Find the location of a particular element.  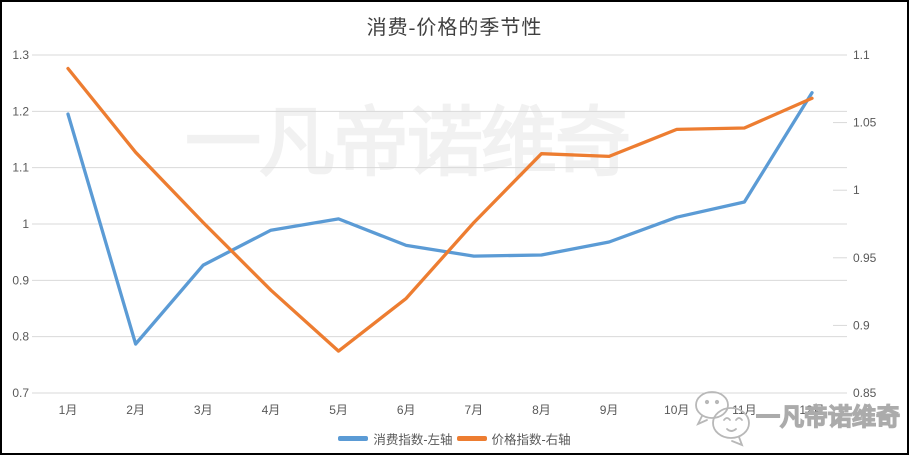

legend-item-consumption: 消费指数-左轴 is located at coordinates (395, 438).